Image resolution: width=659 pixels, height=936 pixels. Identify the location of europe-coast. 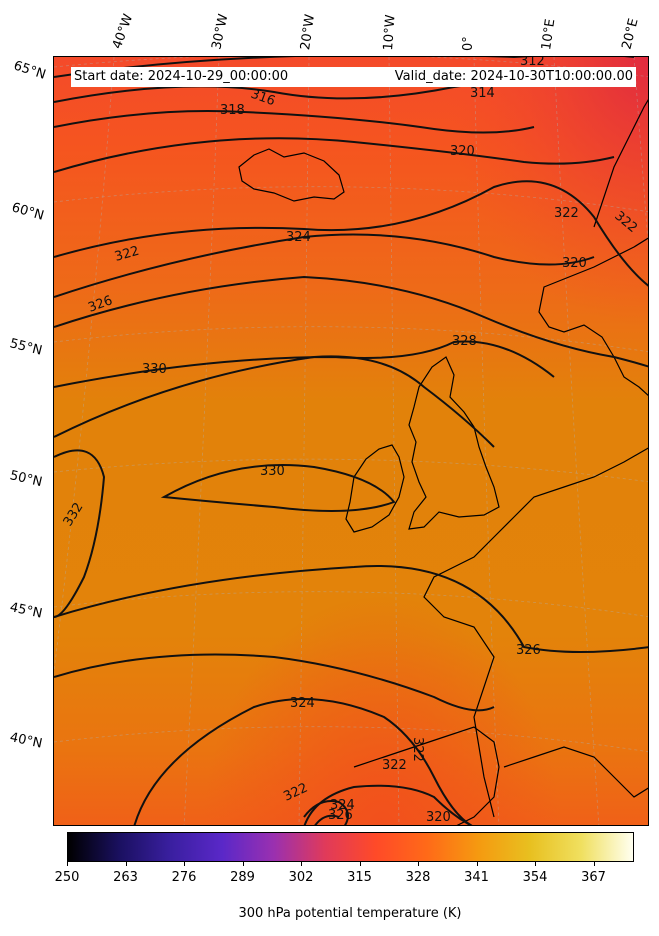
(535, 632).